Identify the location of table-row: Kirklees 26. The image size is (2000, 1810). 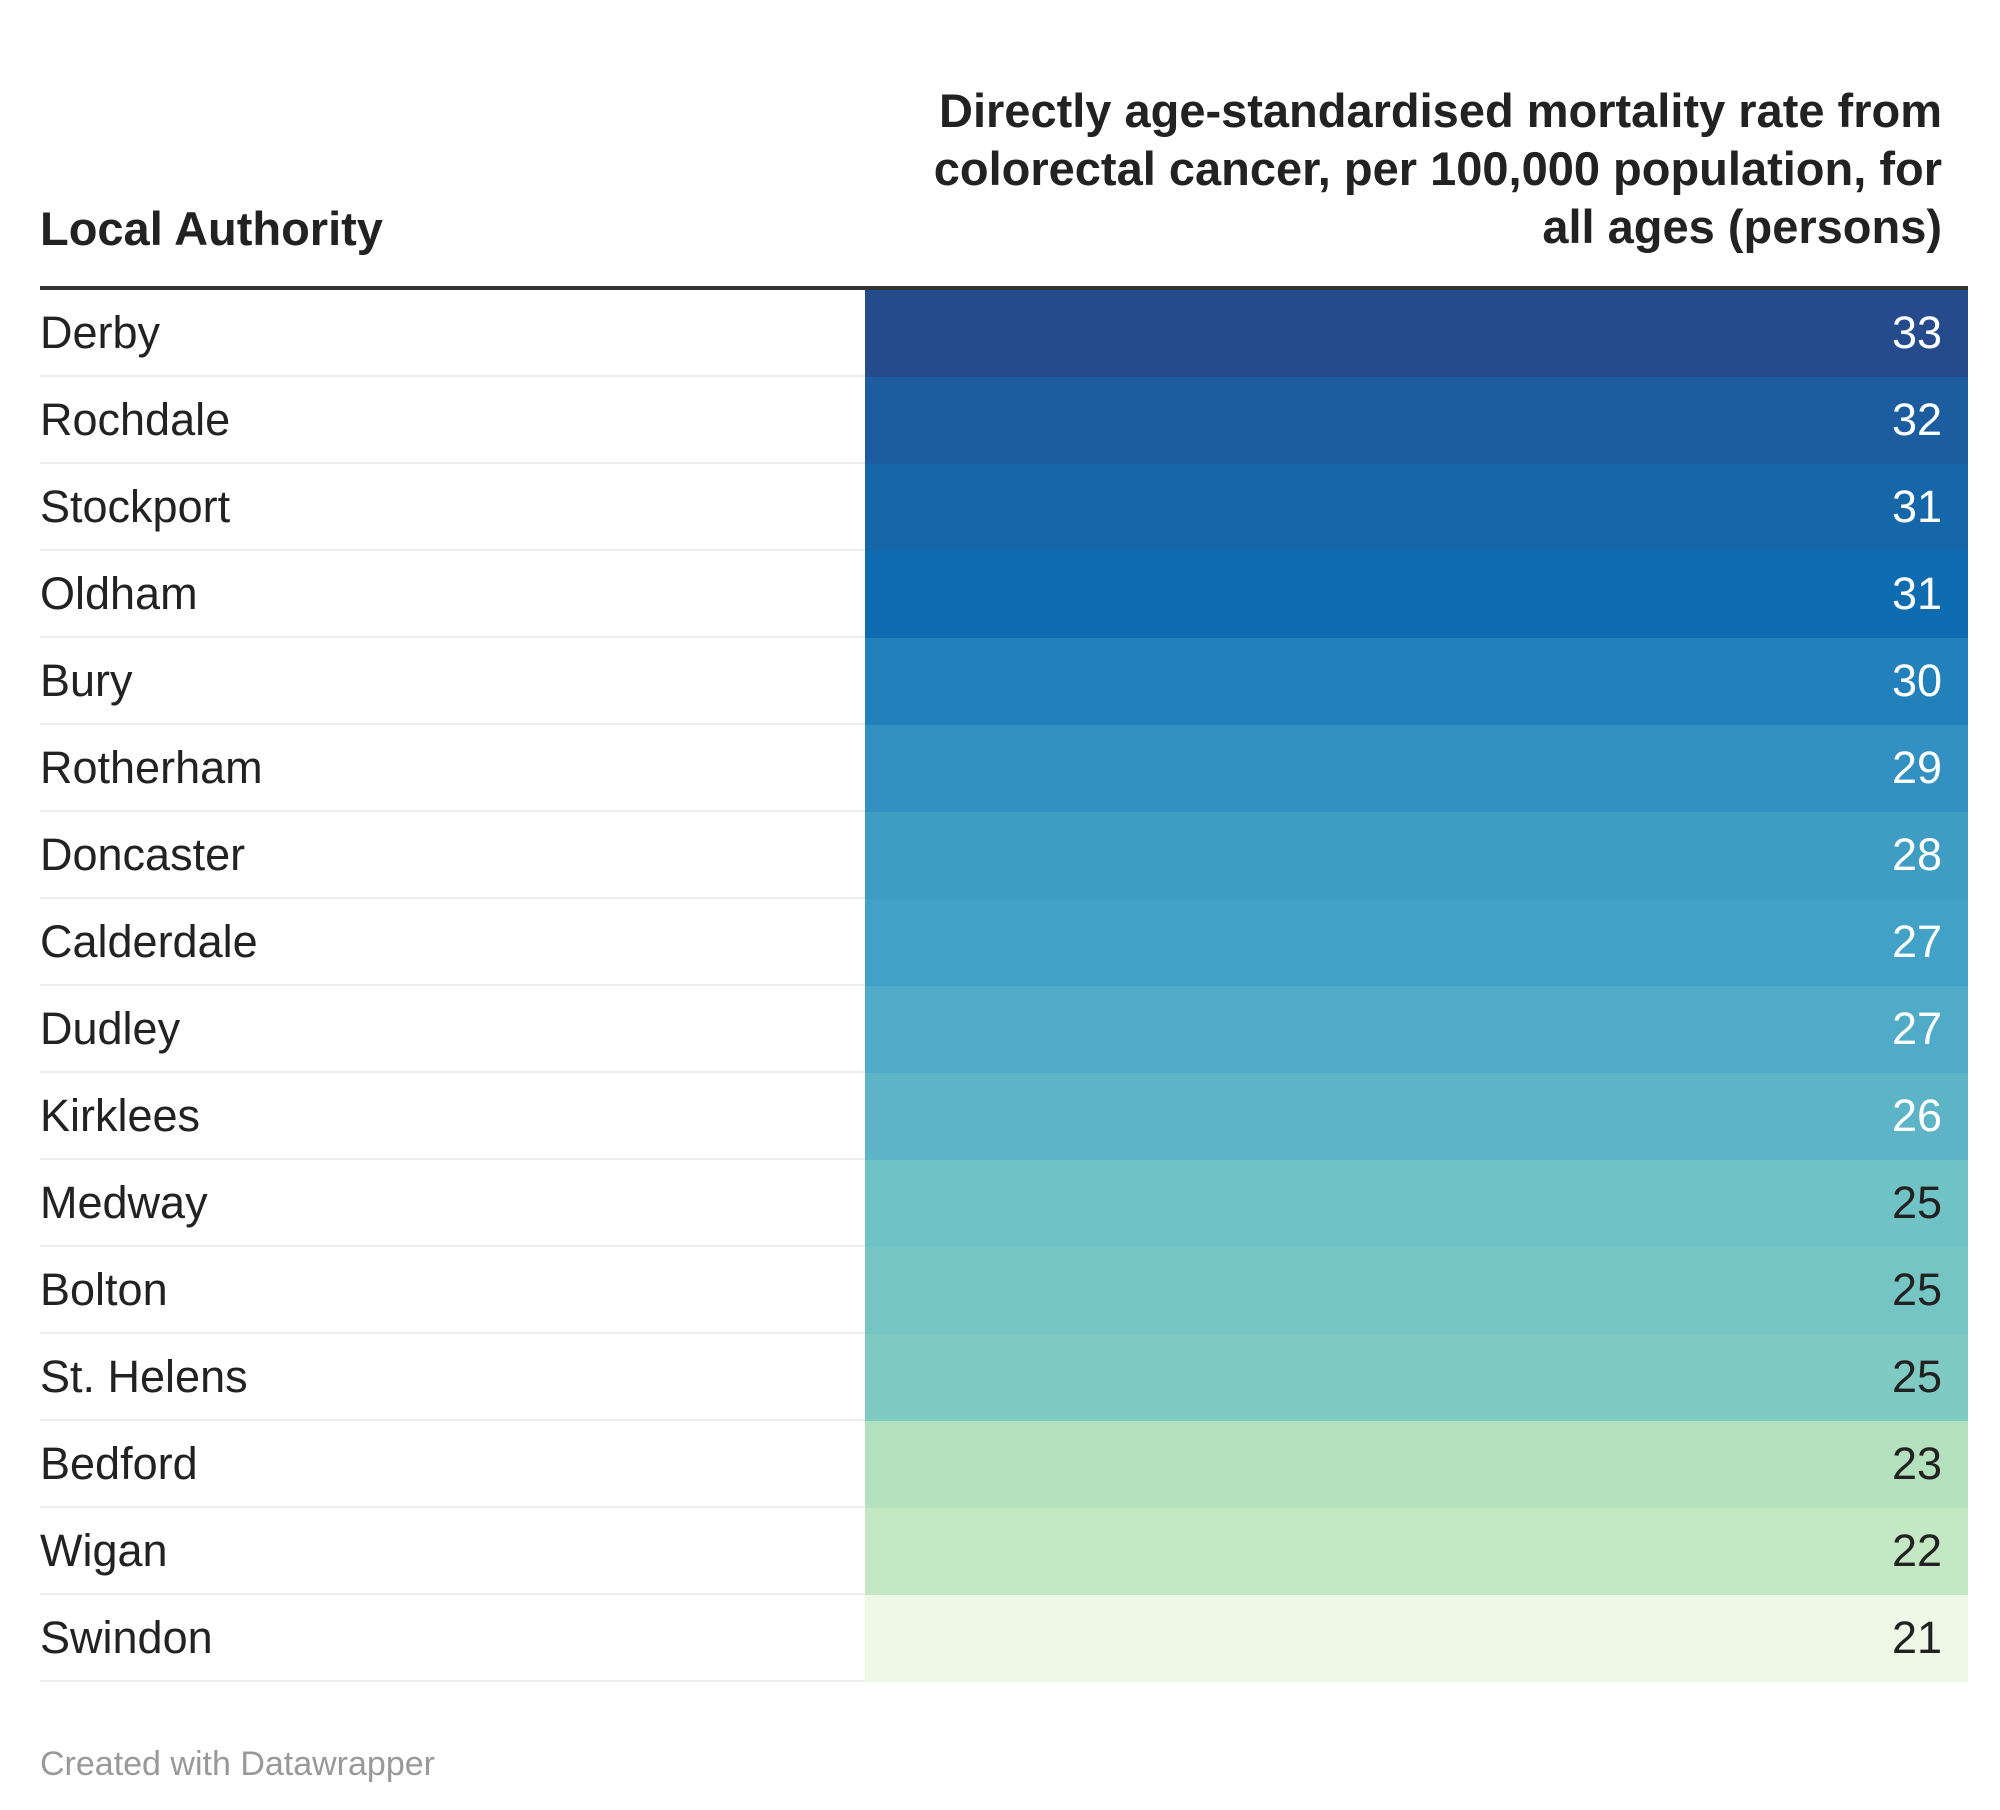
(1004, 1116).